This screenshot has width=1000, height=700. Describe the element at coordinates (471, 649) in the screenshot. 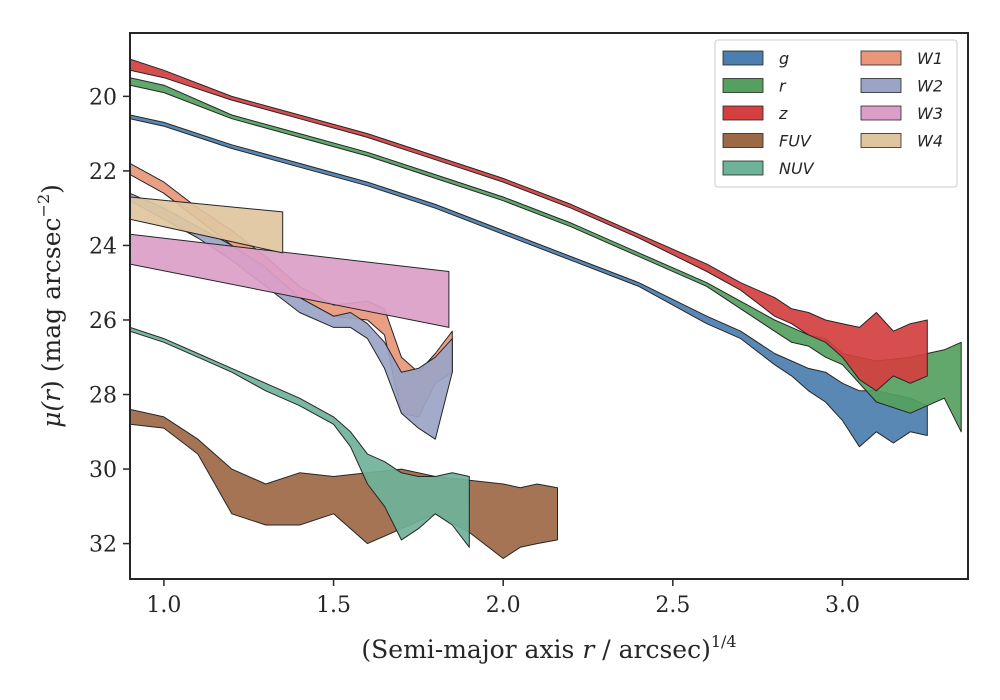

I see `x-axis-label-pre: (Semi-major axis` at that location.